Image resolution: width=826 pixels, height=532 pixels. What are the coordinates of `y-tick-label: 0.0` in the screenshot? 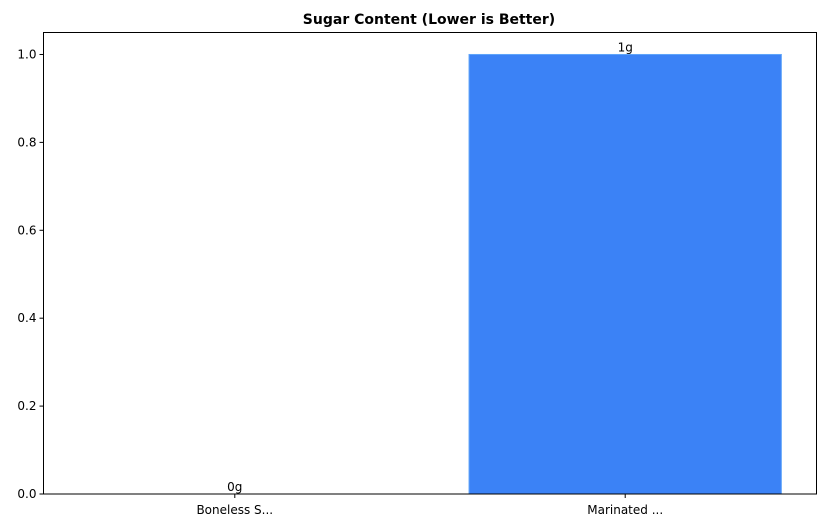 It's located at (26, 494).